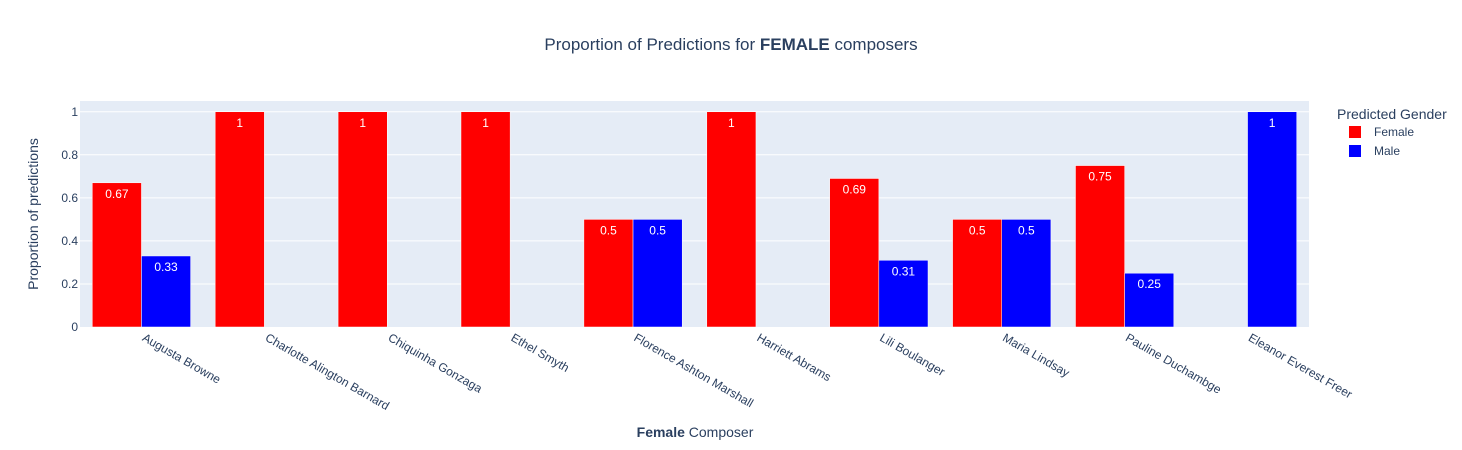 This screenshot has height=450, width=1462. I want to click on legend-title: Predicted Gender, so click(1392, 114).